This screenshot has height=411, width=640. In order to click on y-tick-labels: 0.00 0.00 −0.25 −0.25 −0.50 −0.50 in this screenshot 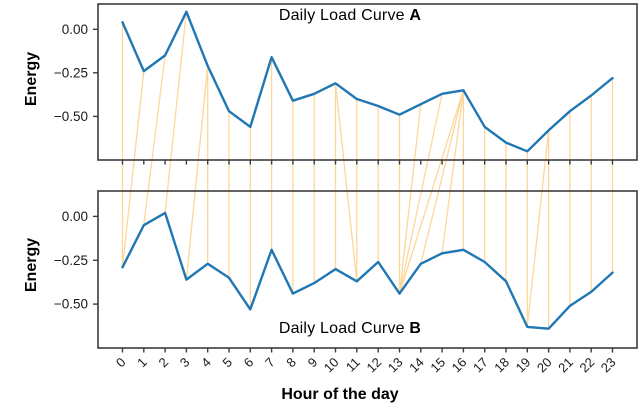, I will do `click(71, 167)`.